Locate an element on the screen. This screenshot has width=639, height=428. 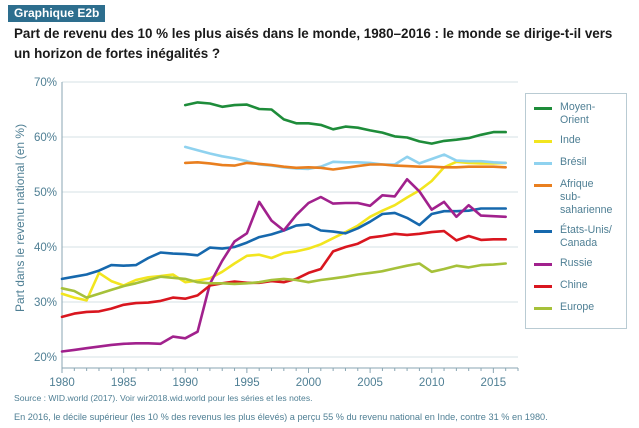
series-line-afrique-sub-saharienne is located at coordinates (345, 166).